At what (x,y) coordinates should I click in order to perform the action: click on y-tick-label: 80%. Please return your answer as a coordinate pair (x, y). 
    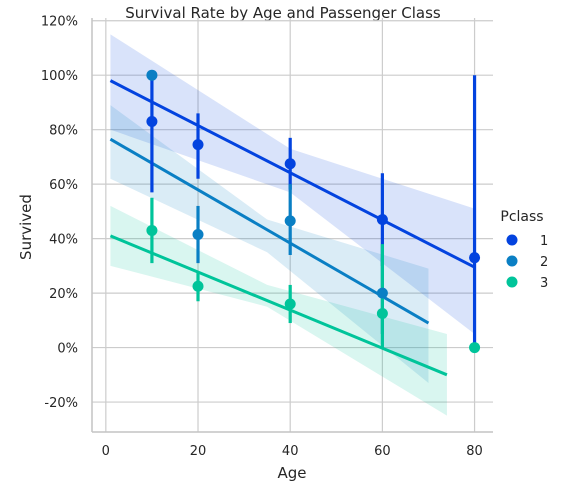
    Looking at the image, I should click on (63, 131).